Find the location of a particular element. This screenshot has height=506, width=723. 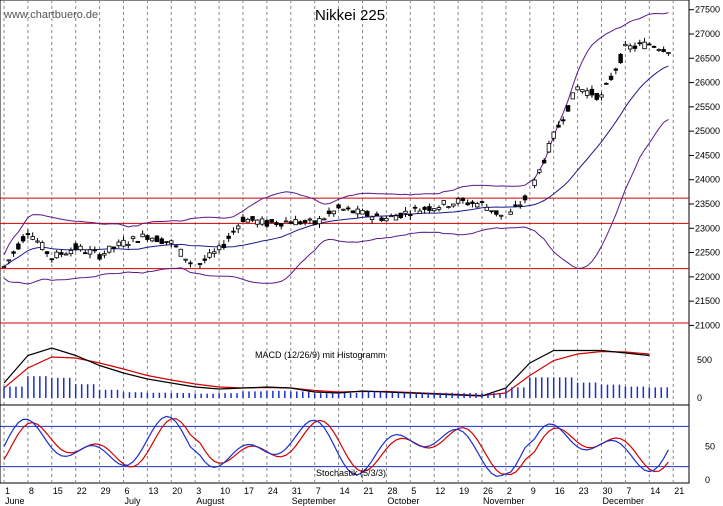

price-tick-label: 23000 is located at coordinates (707, 228).